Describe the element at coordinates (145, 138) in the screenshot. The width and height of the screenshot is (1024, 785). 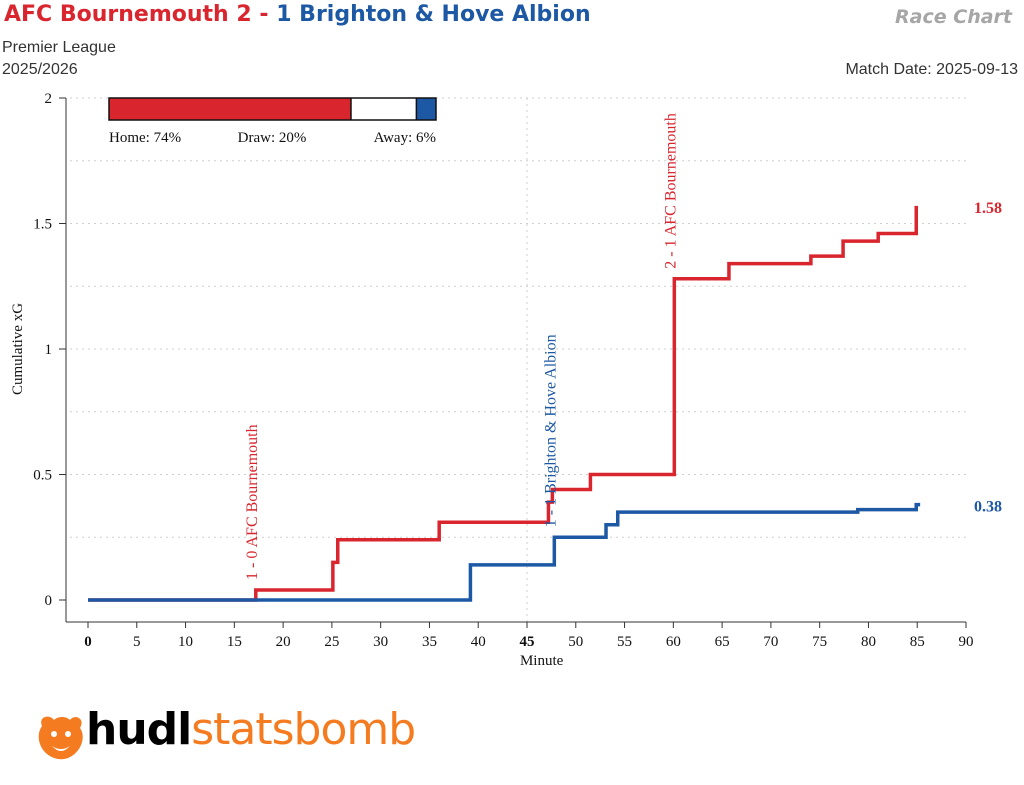
I see `home-probability-label: Home: 74%` at that location.